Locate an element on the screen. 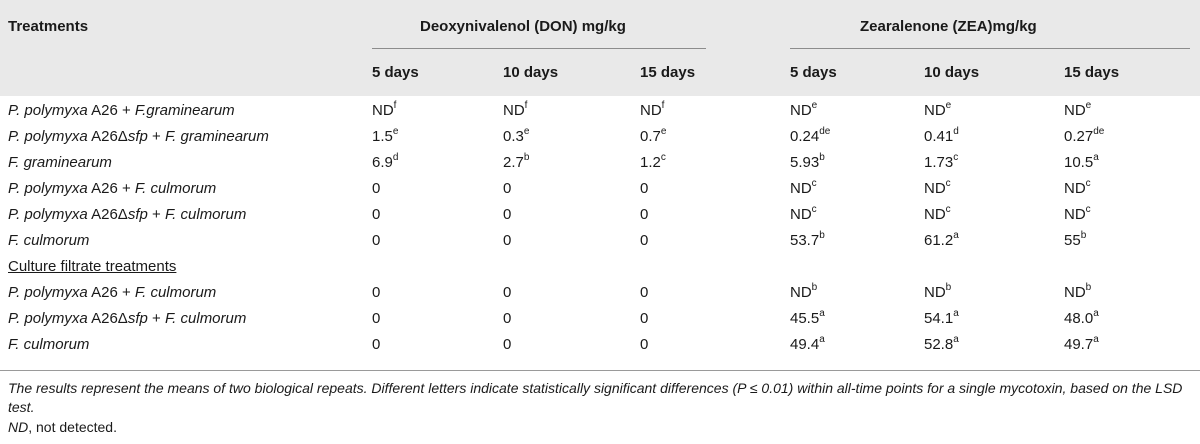 This screenshot has height=444, width=1200. treatment-label: P. polymyxa A26Δsfp + F. graminearum is located at coordinates (138, 137).